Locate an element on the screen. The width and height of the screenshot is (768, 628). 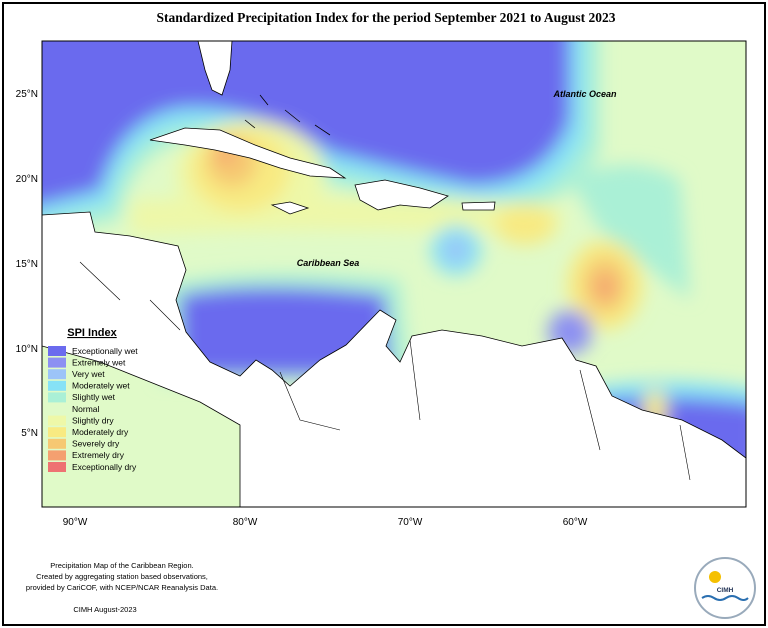
lat-axis: 25°N 20°N 15°N 10°N 5°N is located at coordinates (27, 264).